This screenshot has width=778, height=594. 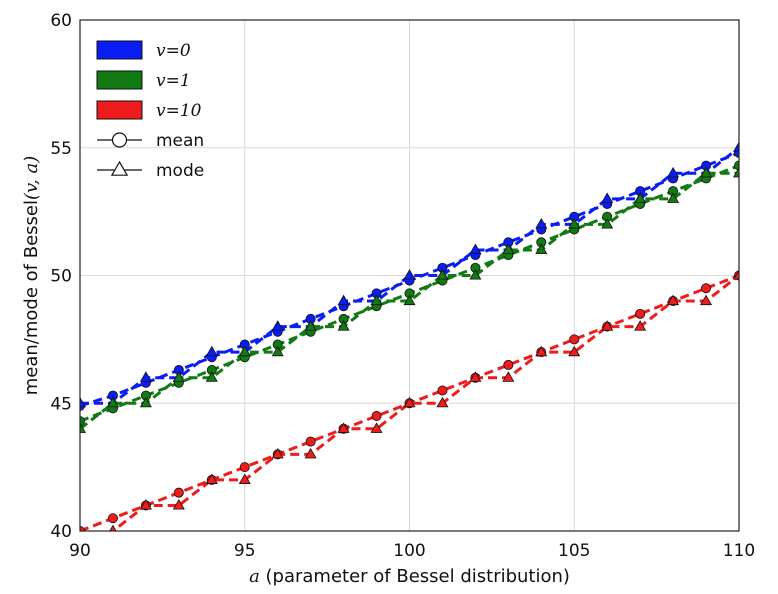 What do you see at coordinates (31, 275) in the screenshot?
I see `y-axis-label: mean/mode of Bessel(v, a)` at bounding box center [31, 275].